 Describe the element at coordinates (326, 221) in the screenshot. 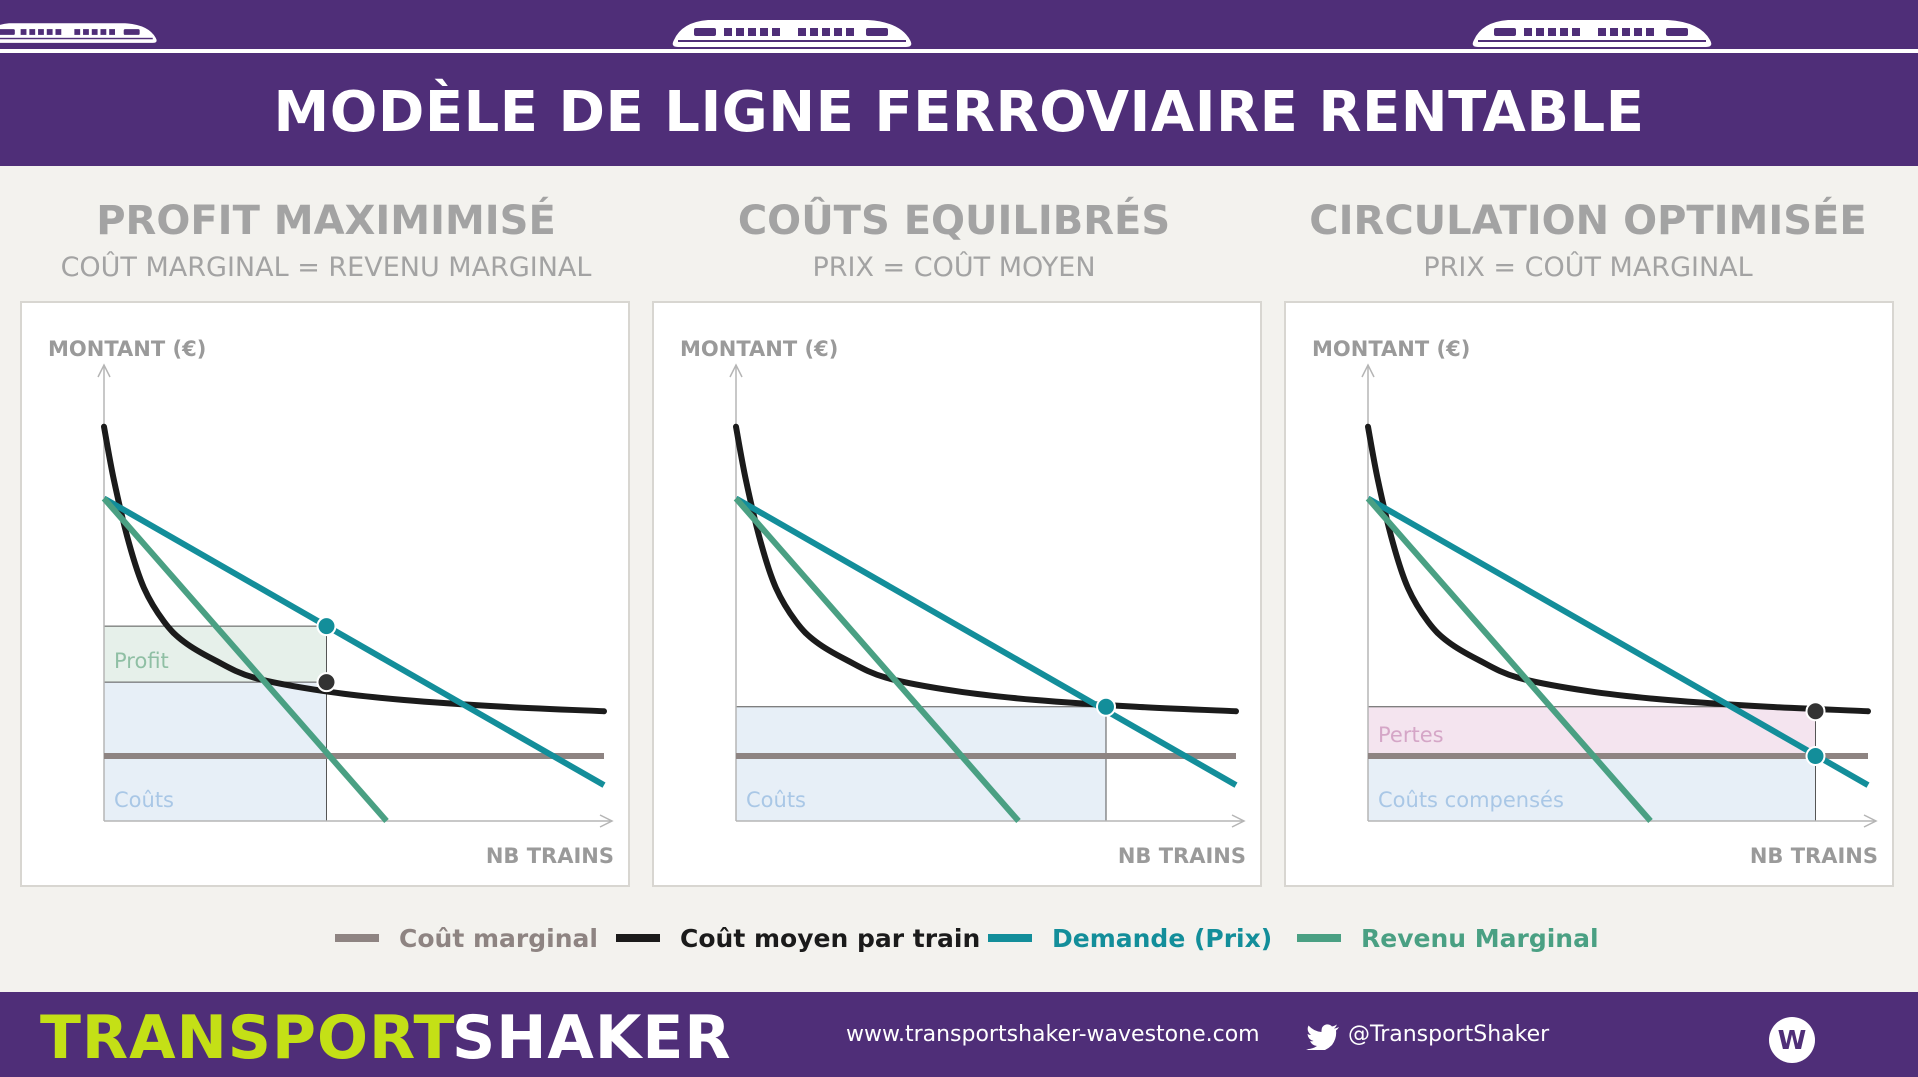

I see `panel-title: PROFIT MAXIMIMISÉ` at that location.